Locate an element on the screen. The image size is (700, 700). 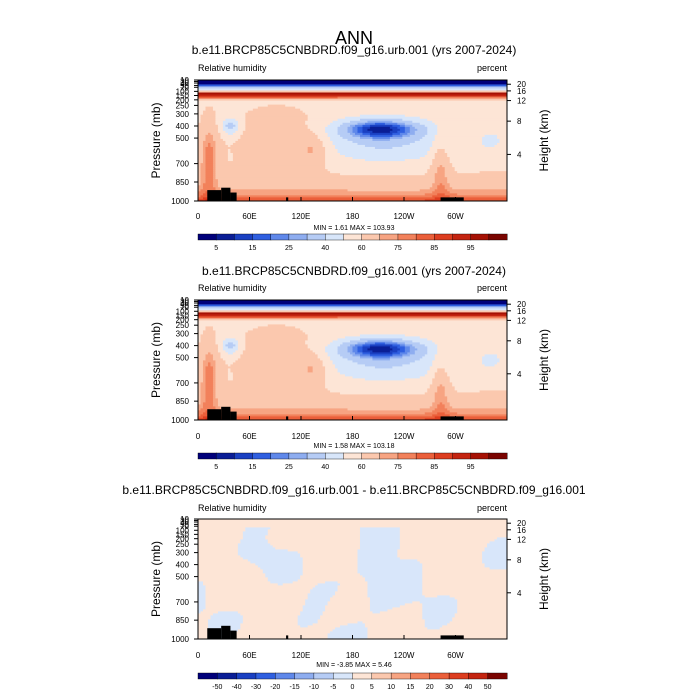
colorbar: 5 15 25 40 60 75 85 95 is located at coordinates (352, 242).